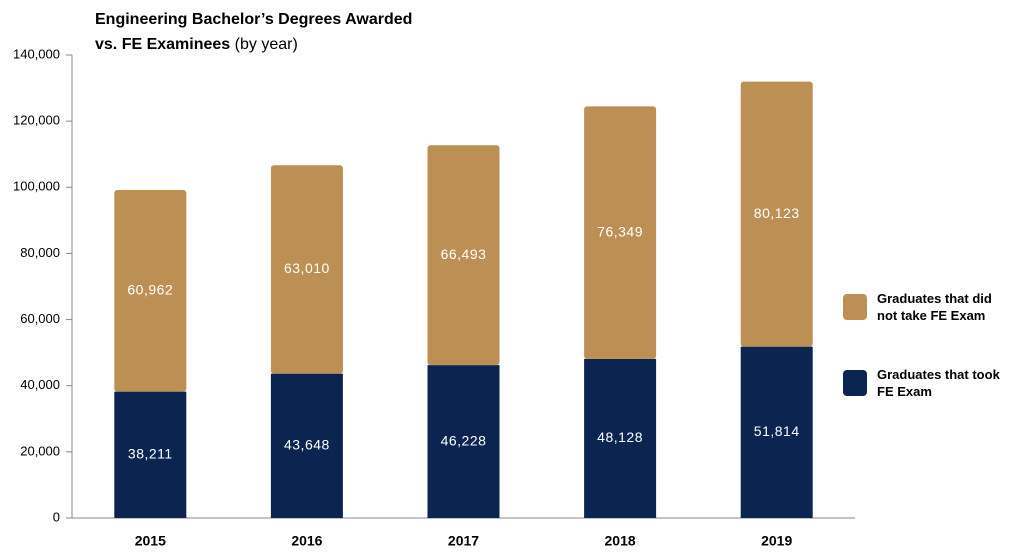 The image size is (1024, 560). What do you see at coordinates (36, 53) in the screenshot?
I see `y-tick-label: 140,000` at bounding box center [36, 53].